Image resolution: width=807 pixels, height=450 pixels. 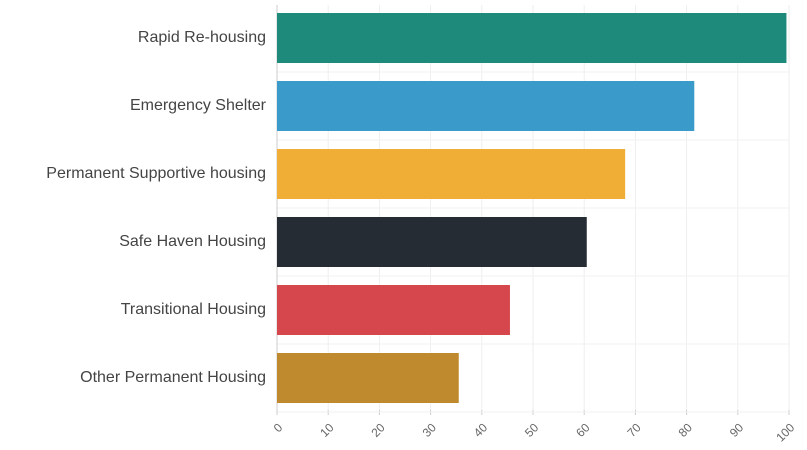 What do you see at coordinates (785, 432) in the screenshot?
I see `x-tick-label: 100` at bounding box center [785, 432].